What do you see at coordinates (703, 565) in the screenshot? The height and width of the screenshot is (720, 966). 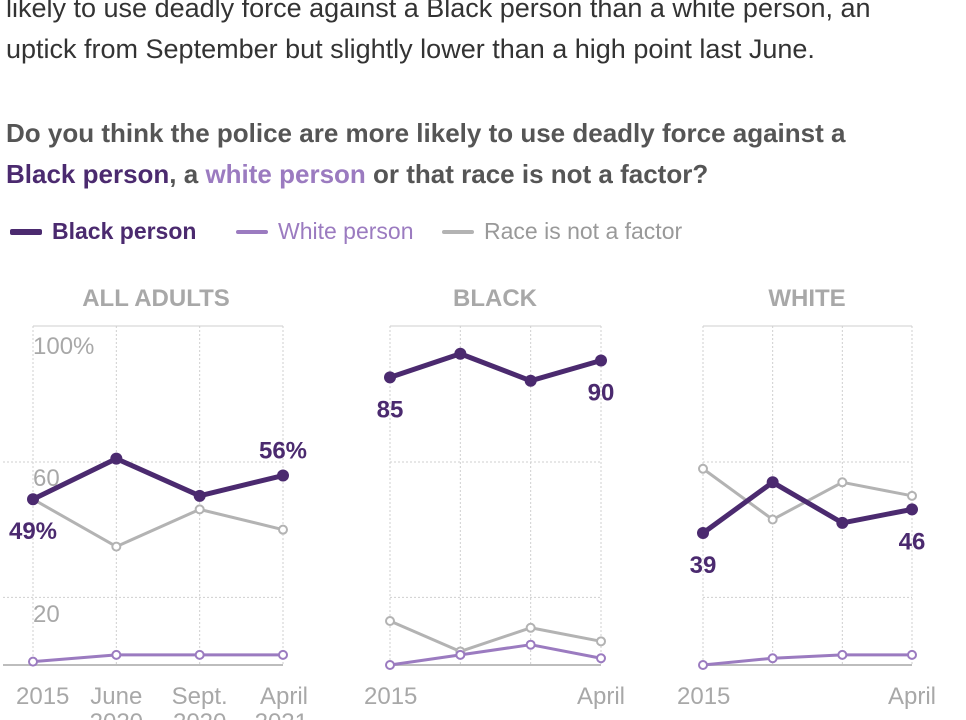 I see `data-label-black: 39` at bounding box center [703, 565].